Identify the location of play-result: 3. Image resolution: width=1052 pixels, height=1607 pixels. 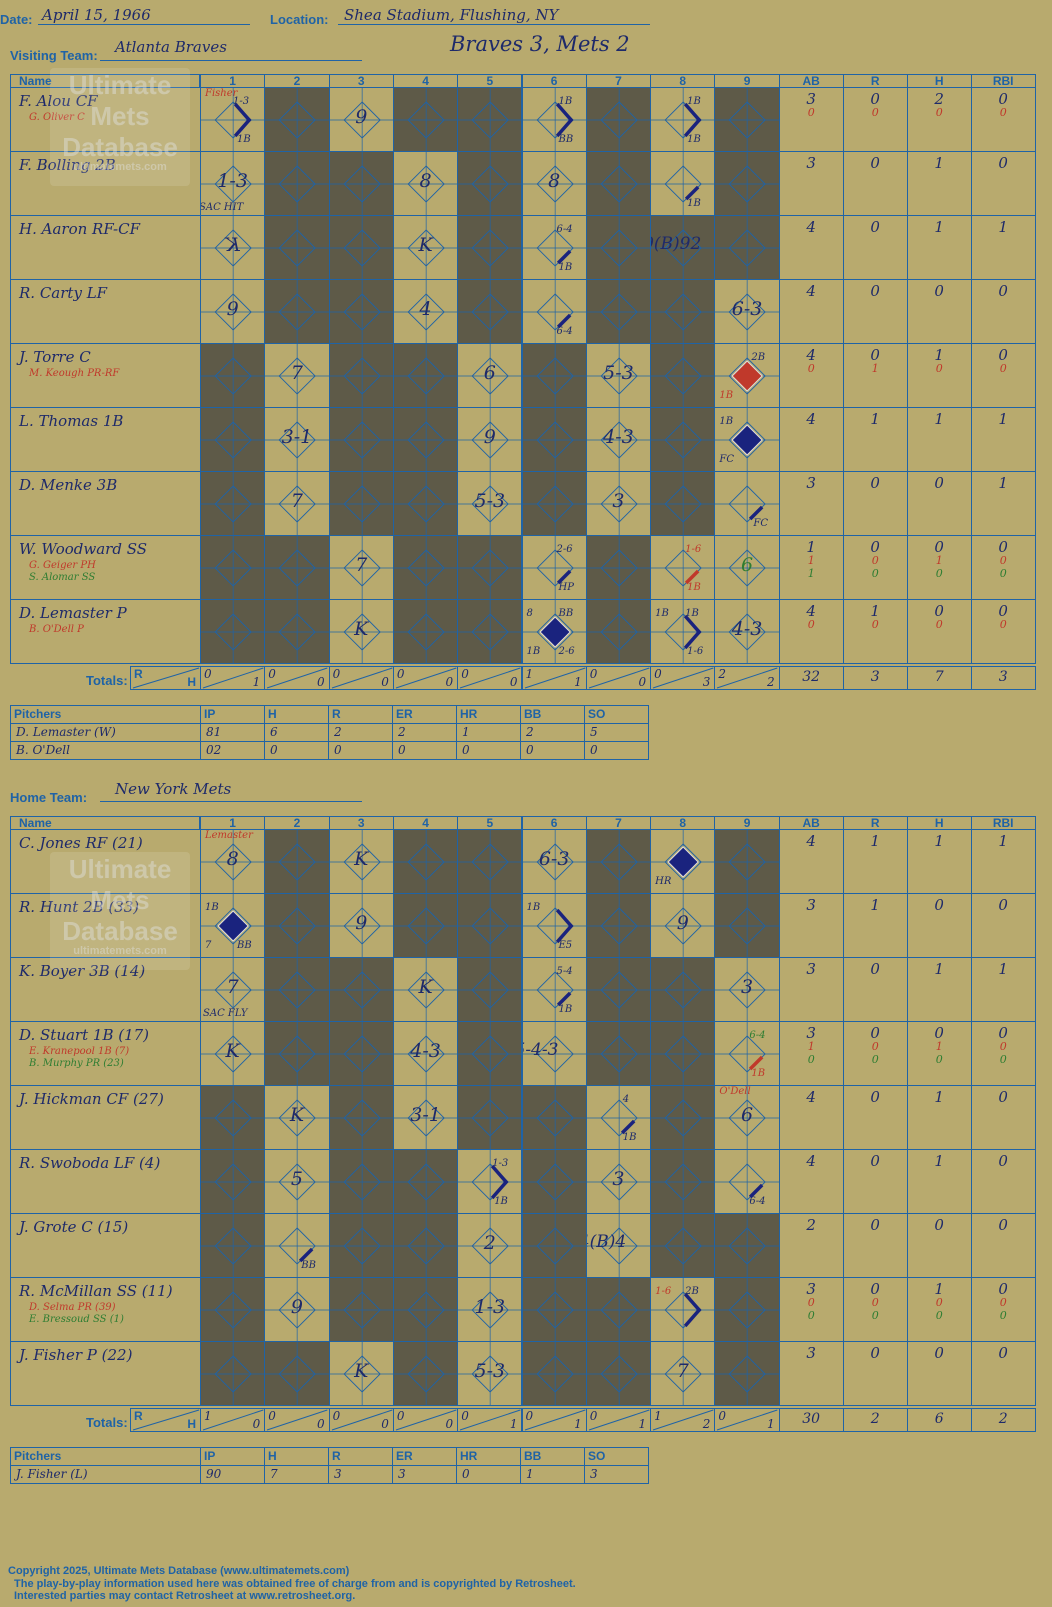
(618, 501).